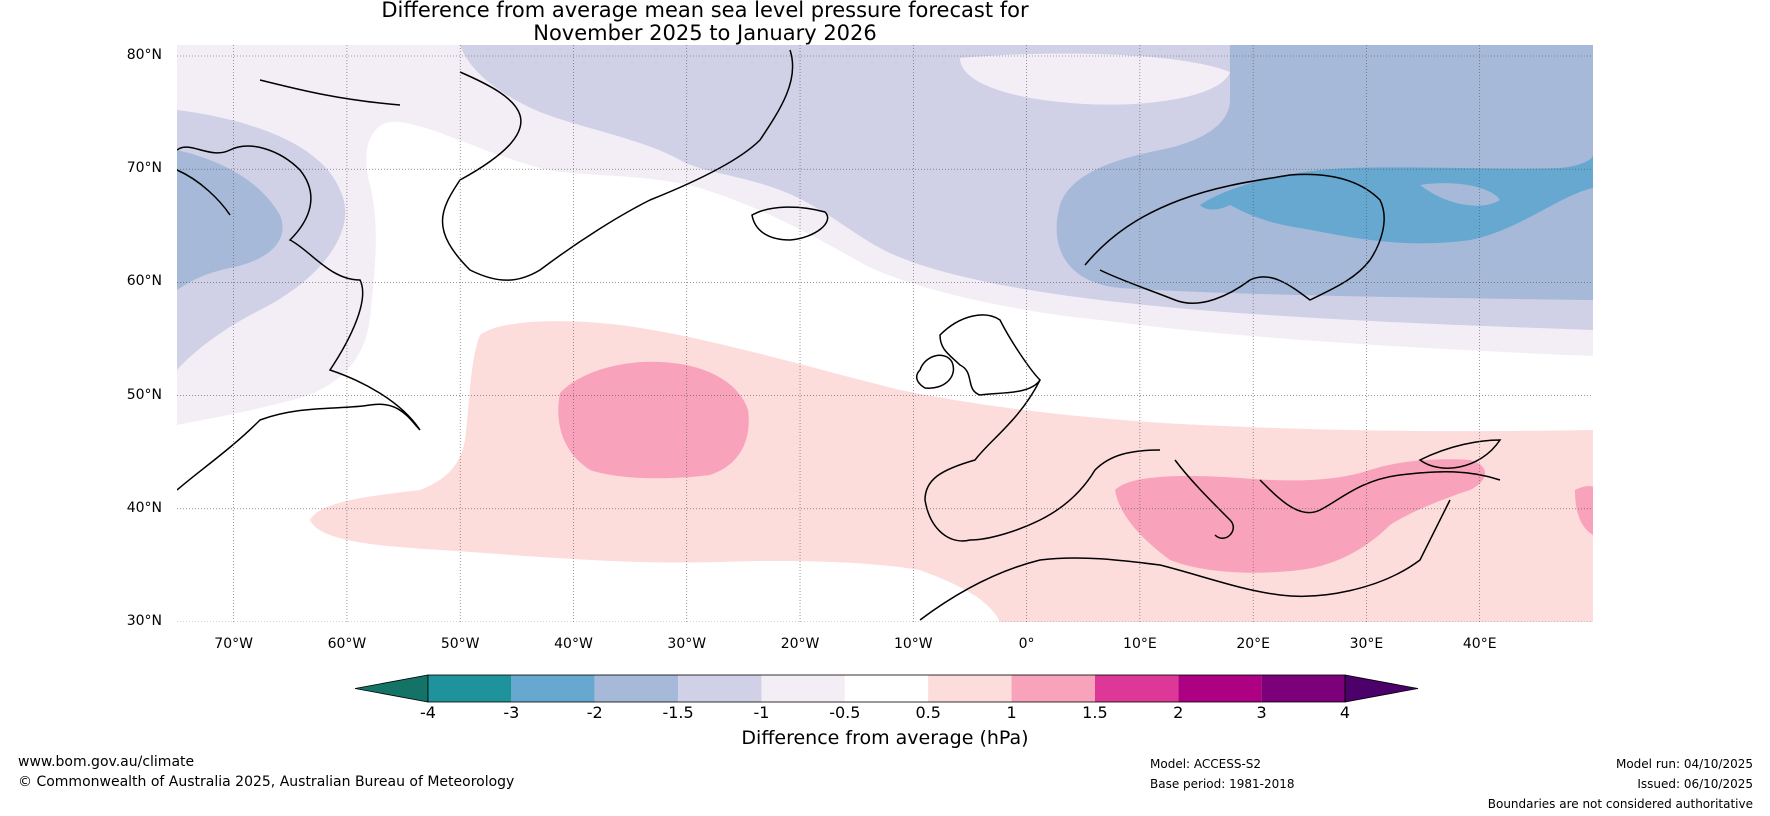  I want to click on coast-greenland, so click(617, 165).